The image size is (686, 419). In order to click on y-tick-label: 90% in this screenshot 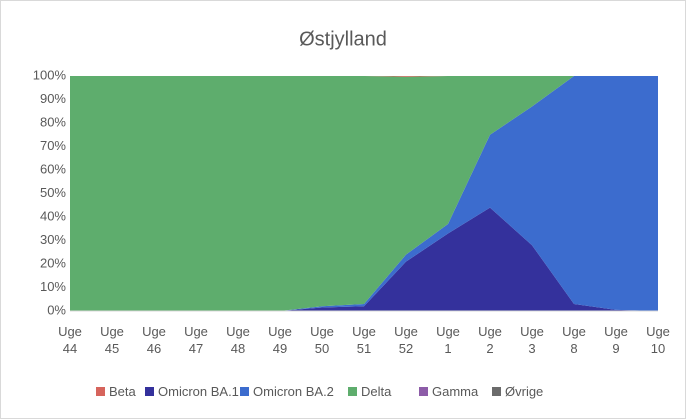, I will do `click(53, 98)`.